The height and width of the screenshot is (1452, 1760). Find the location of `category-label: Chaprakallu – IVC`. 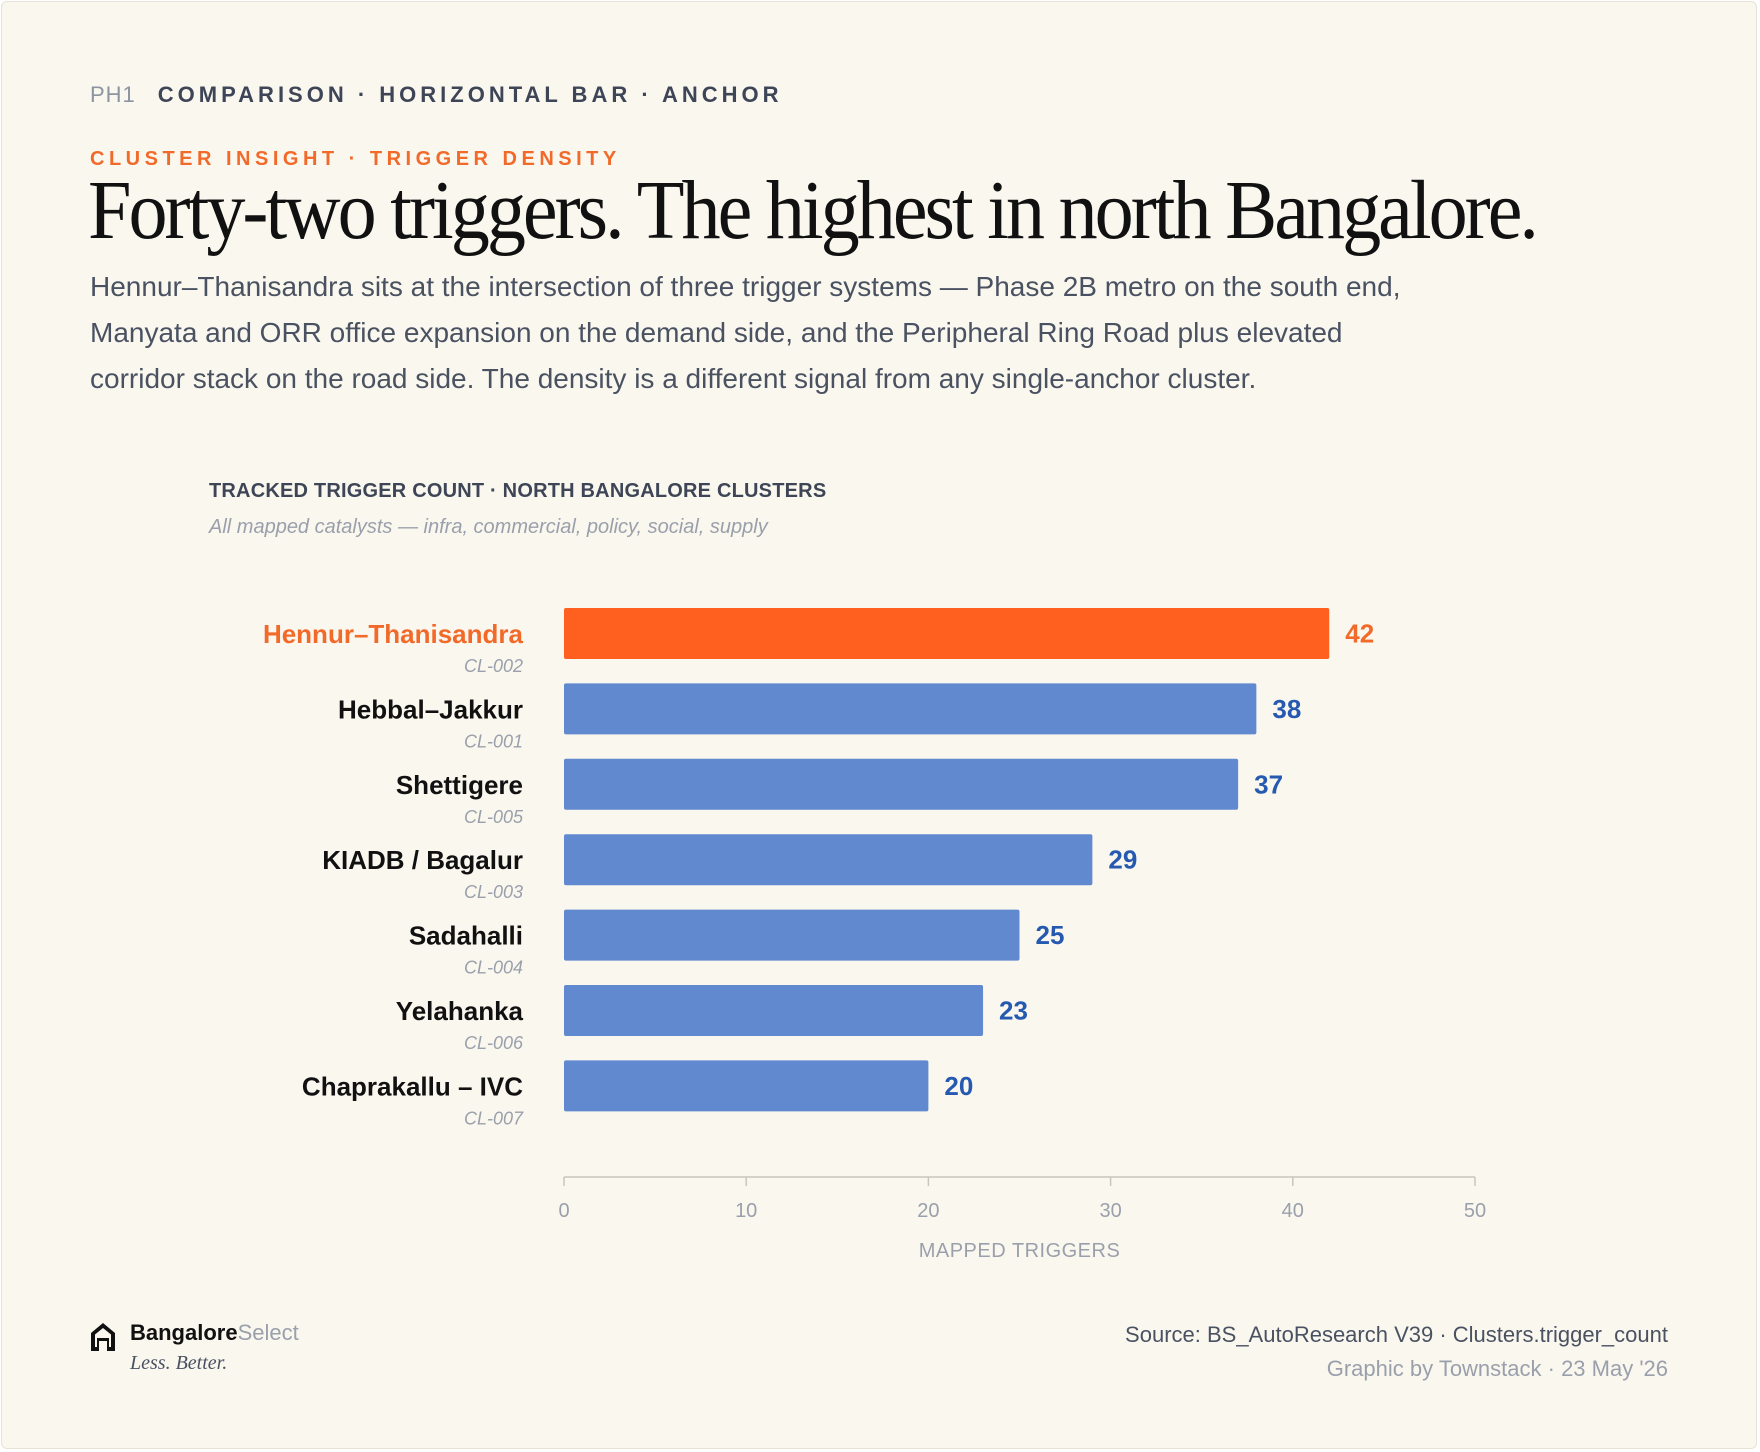

category-label: Chaprakallu – IVC is located at coordinates (412, 1086).